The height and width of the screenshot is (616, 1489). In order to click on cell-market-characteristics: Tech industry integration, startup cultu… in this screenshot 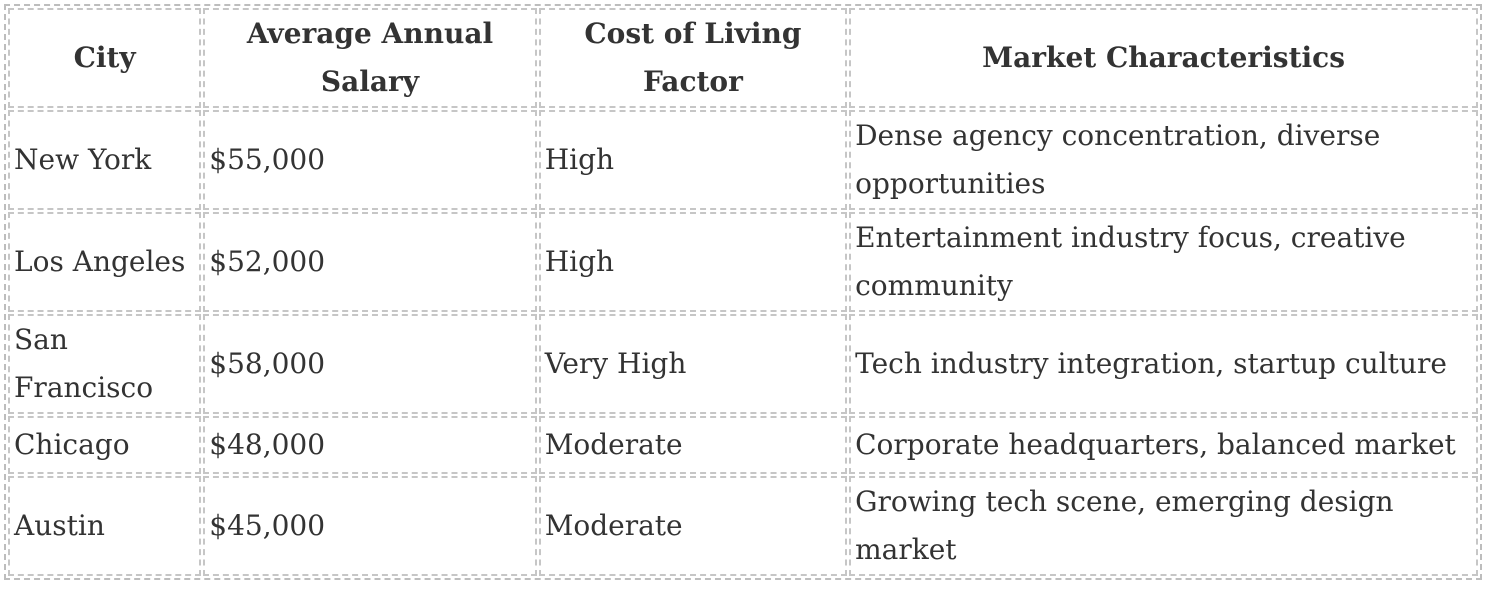, I will do `click(1163, 364)`.